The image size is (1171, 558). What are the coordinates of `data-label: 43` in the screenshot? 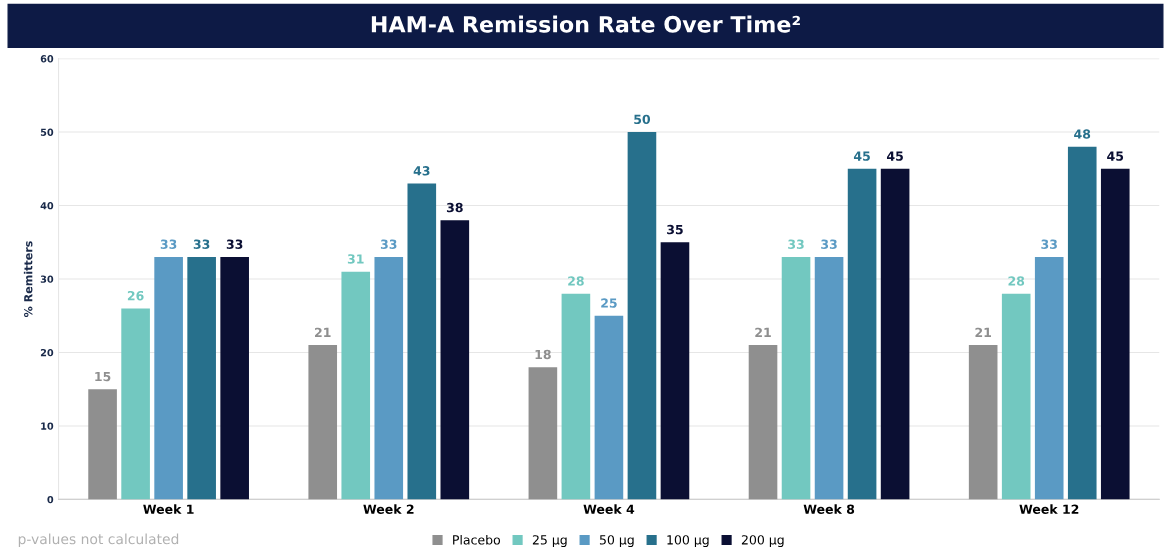 It's located at (421, 171).